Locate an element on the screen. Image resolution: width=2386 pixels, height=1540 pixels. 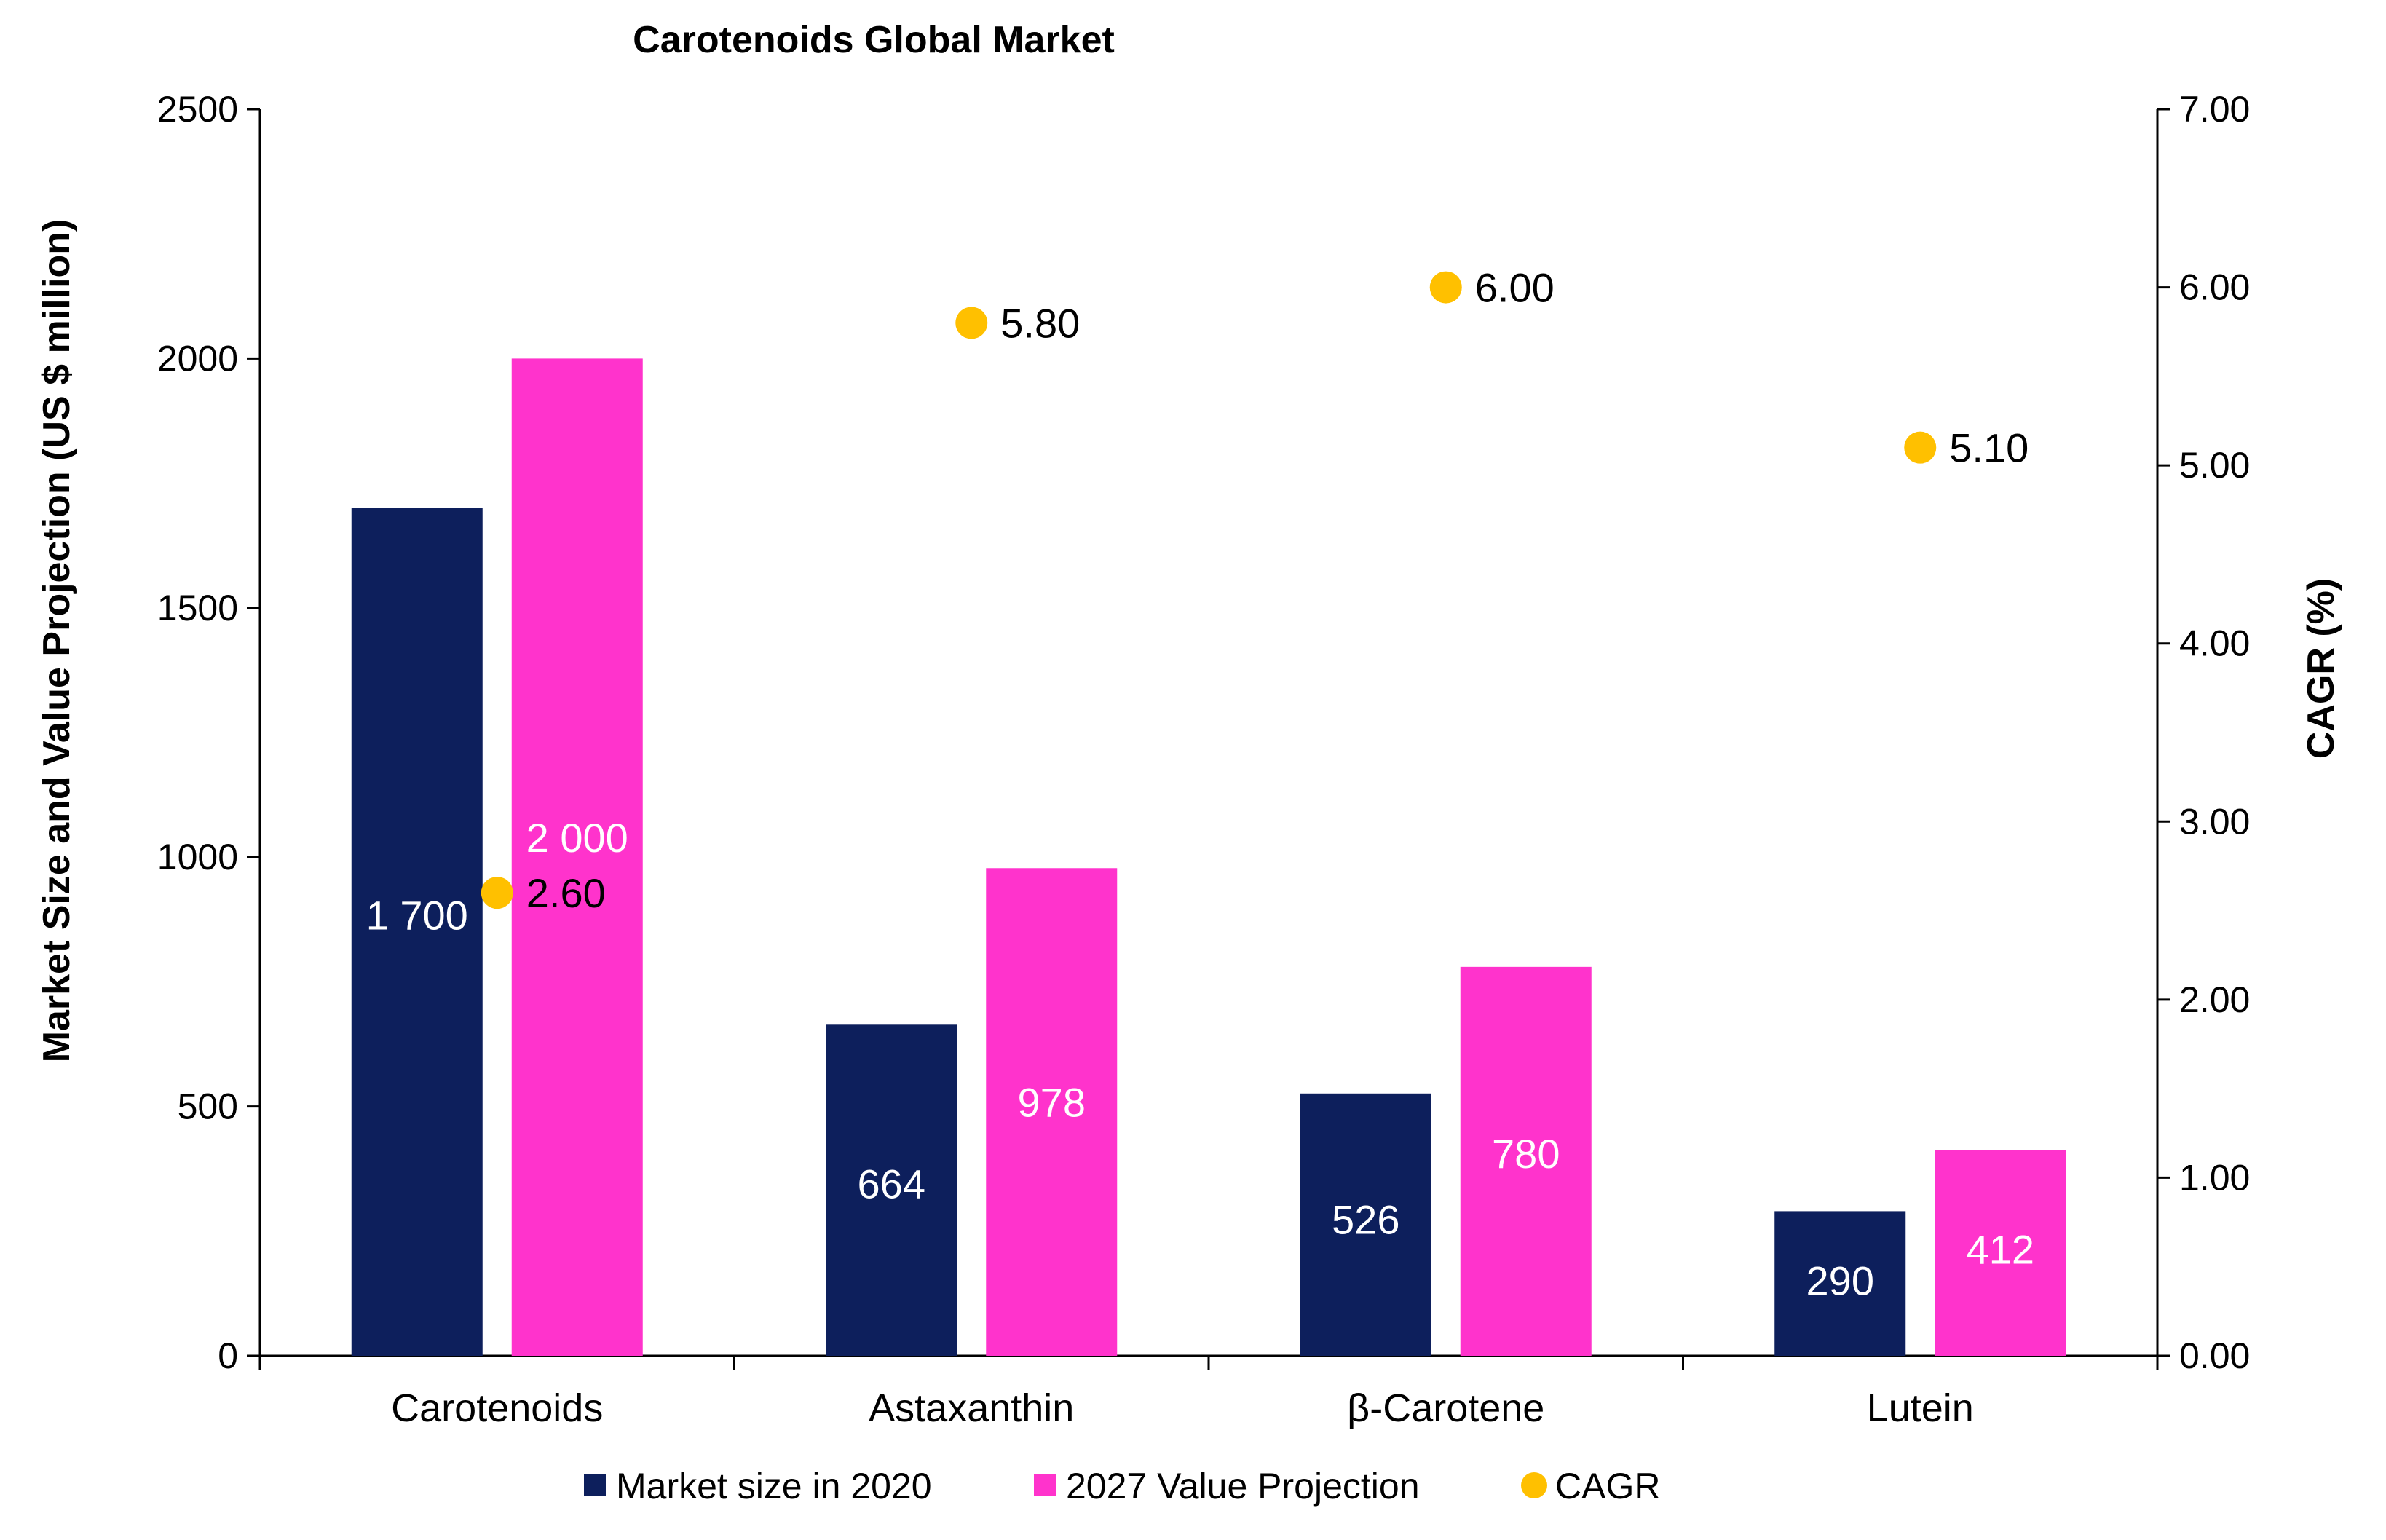
bar-value-label: 412 is located at coordinates (2000, 1249).